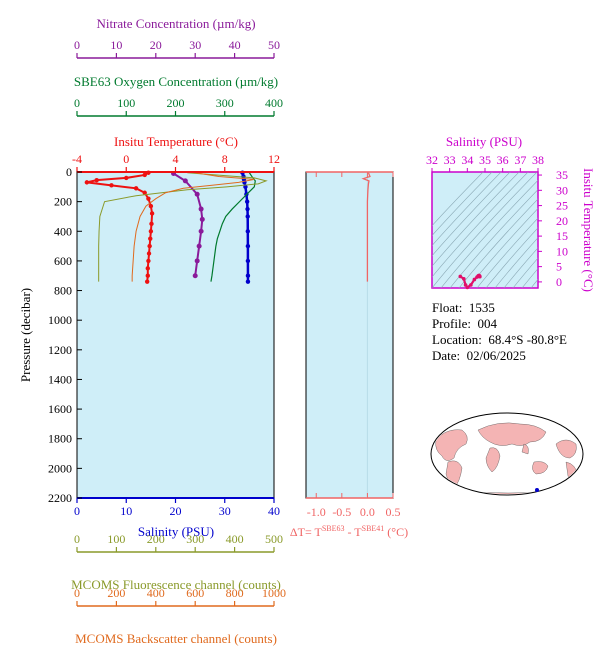  I want to click on location-label: Location:, so click(457, 339).